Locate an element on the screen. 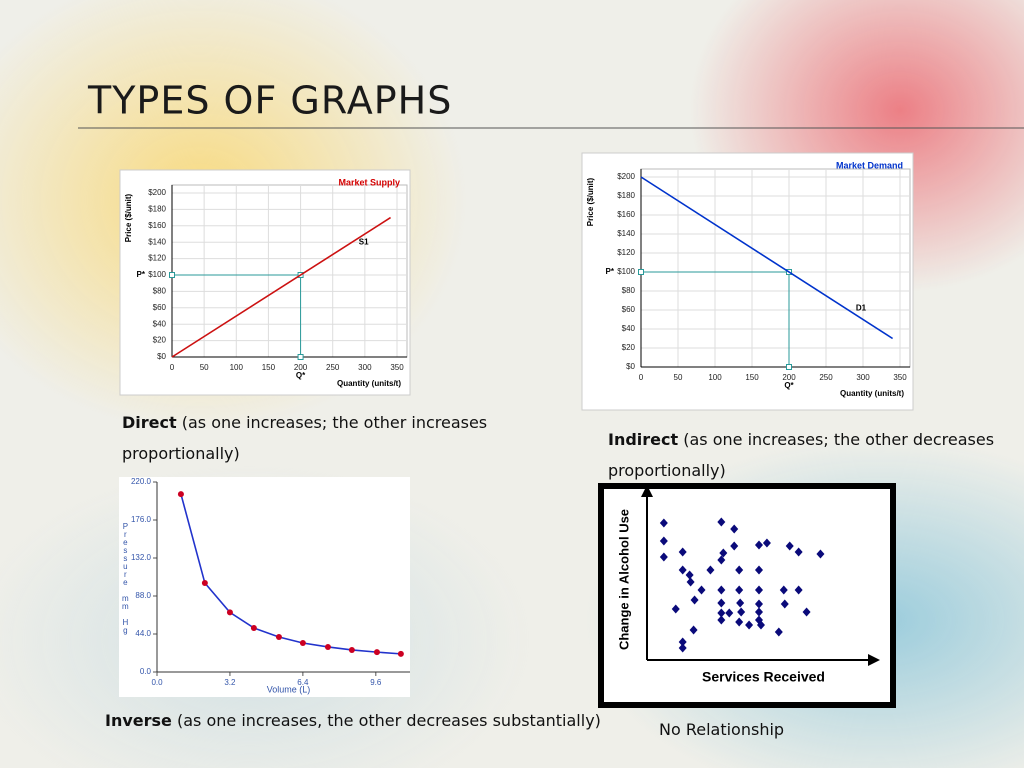 This screenshot has height=768, width=1024. y-tick-label: $40 is located at coordinates (629, 328).